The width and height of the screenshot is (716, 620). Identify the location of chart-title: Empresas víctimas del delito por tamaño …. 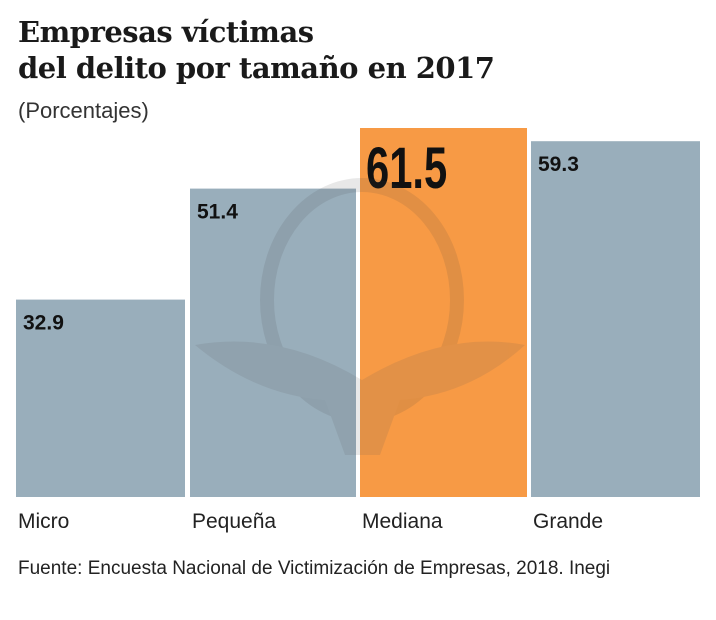
(256, 50).